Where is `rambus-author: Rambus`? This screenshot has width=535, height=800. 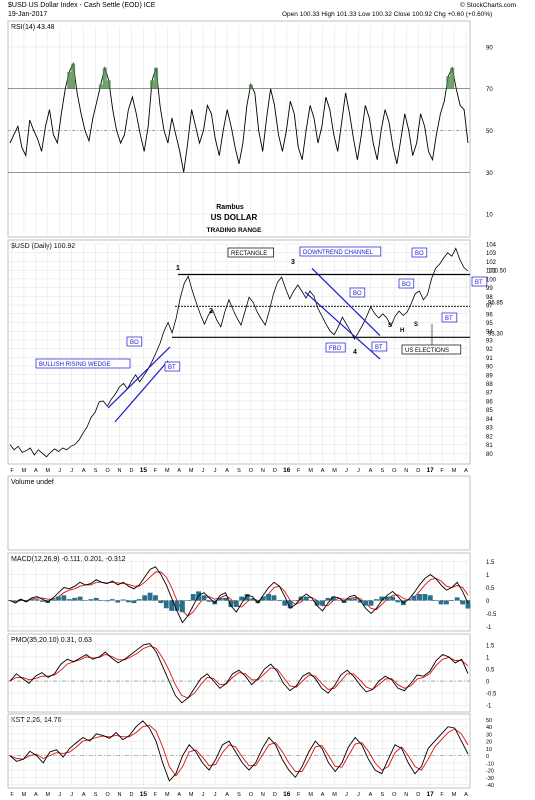 rambus-author: Rambus is located at coordinates (230, 207).